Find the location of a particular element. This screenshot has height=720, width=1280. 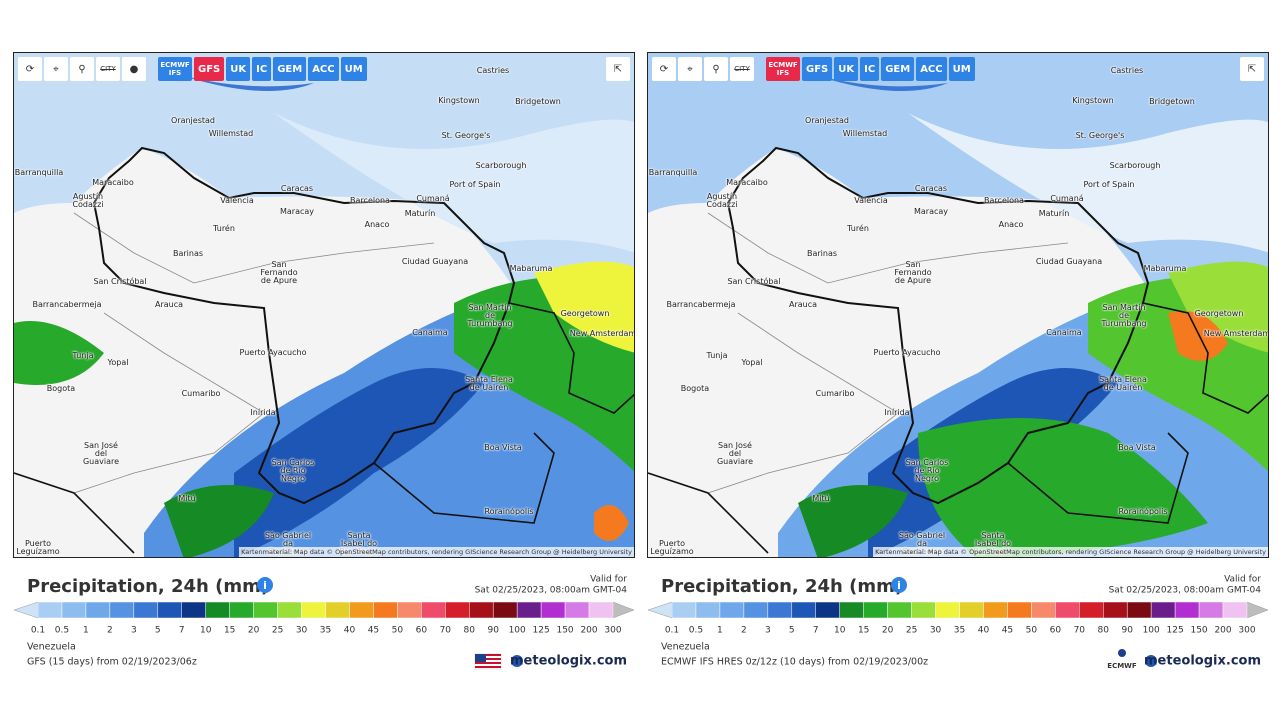

city-label: Maracay is located at coordinates (297, 211).